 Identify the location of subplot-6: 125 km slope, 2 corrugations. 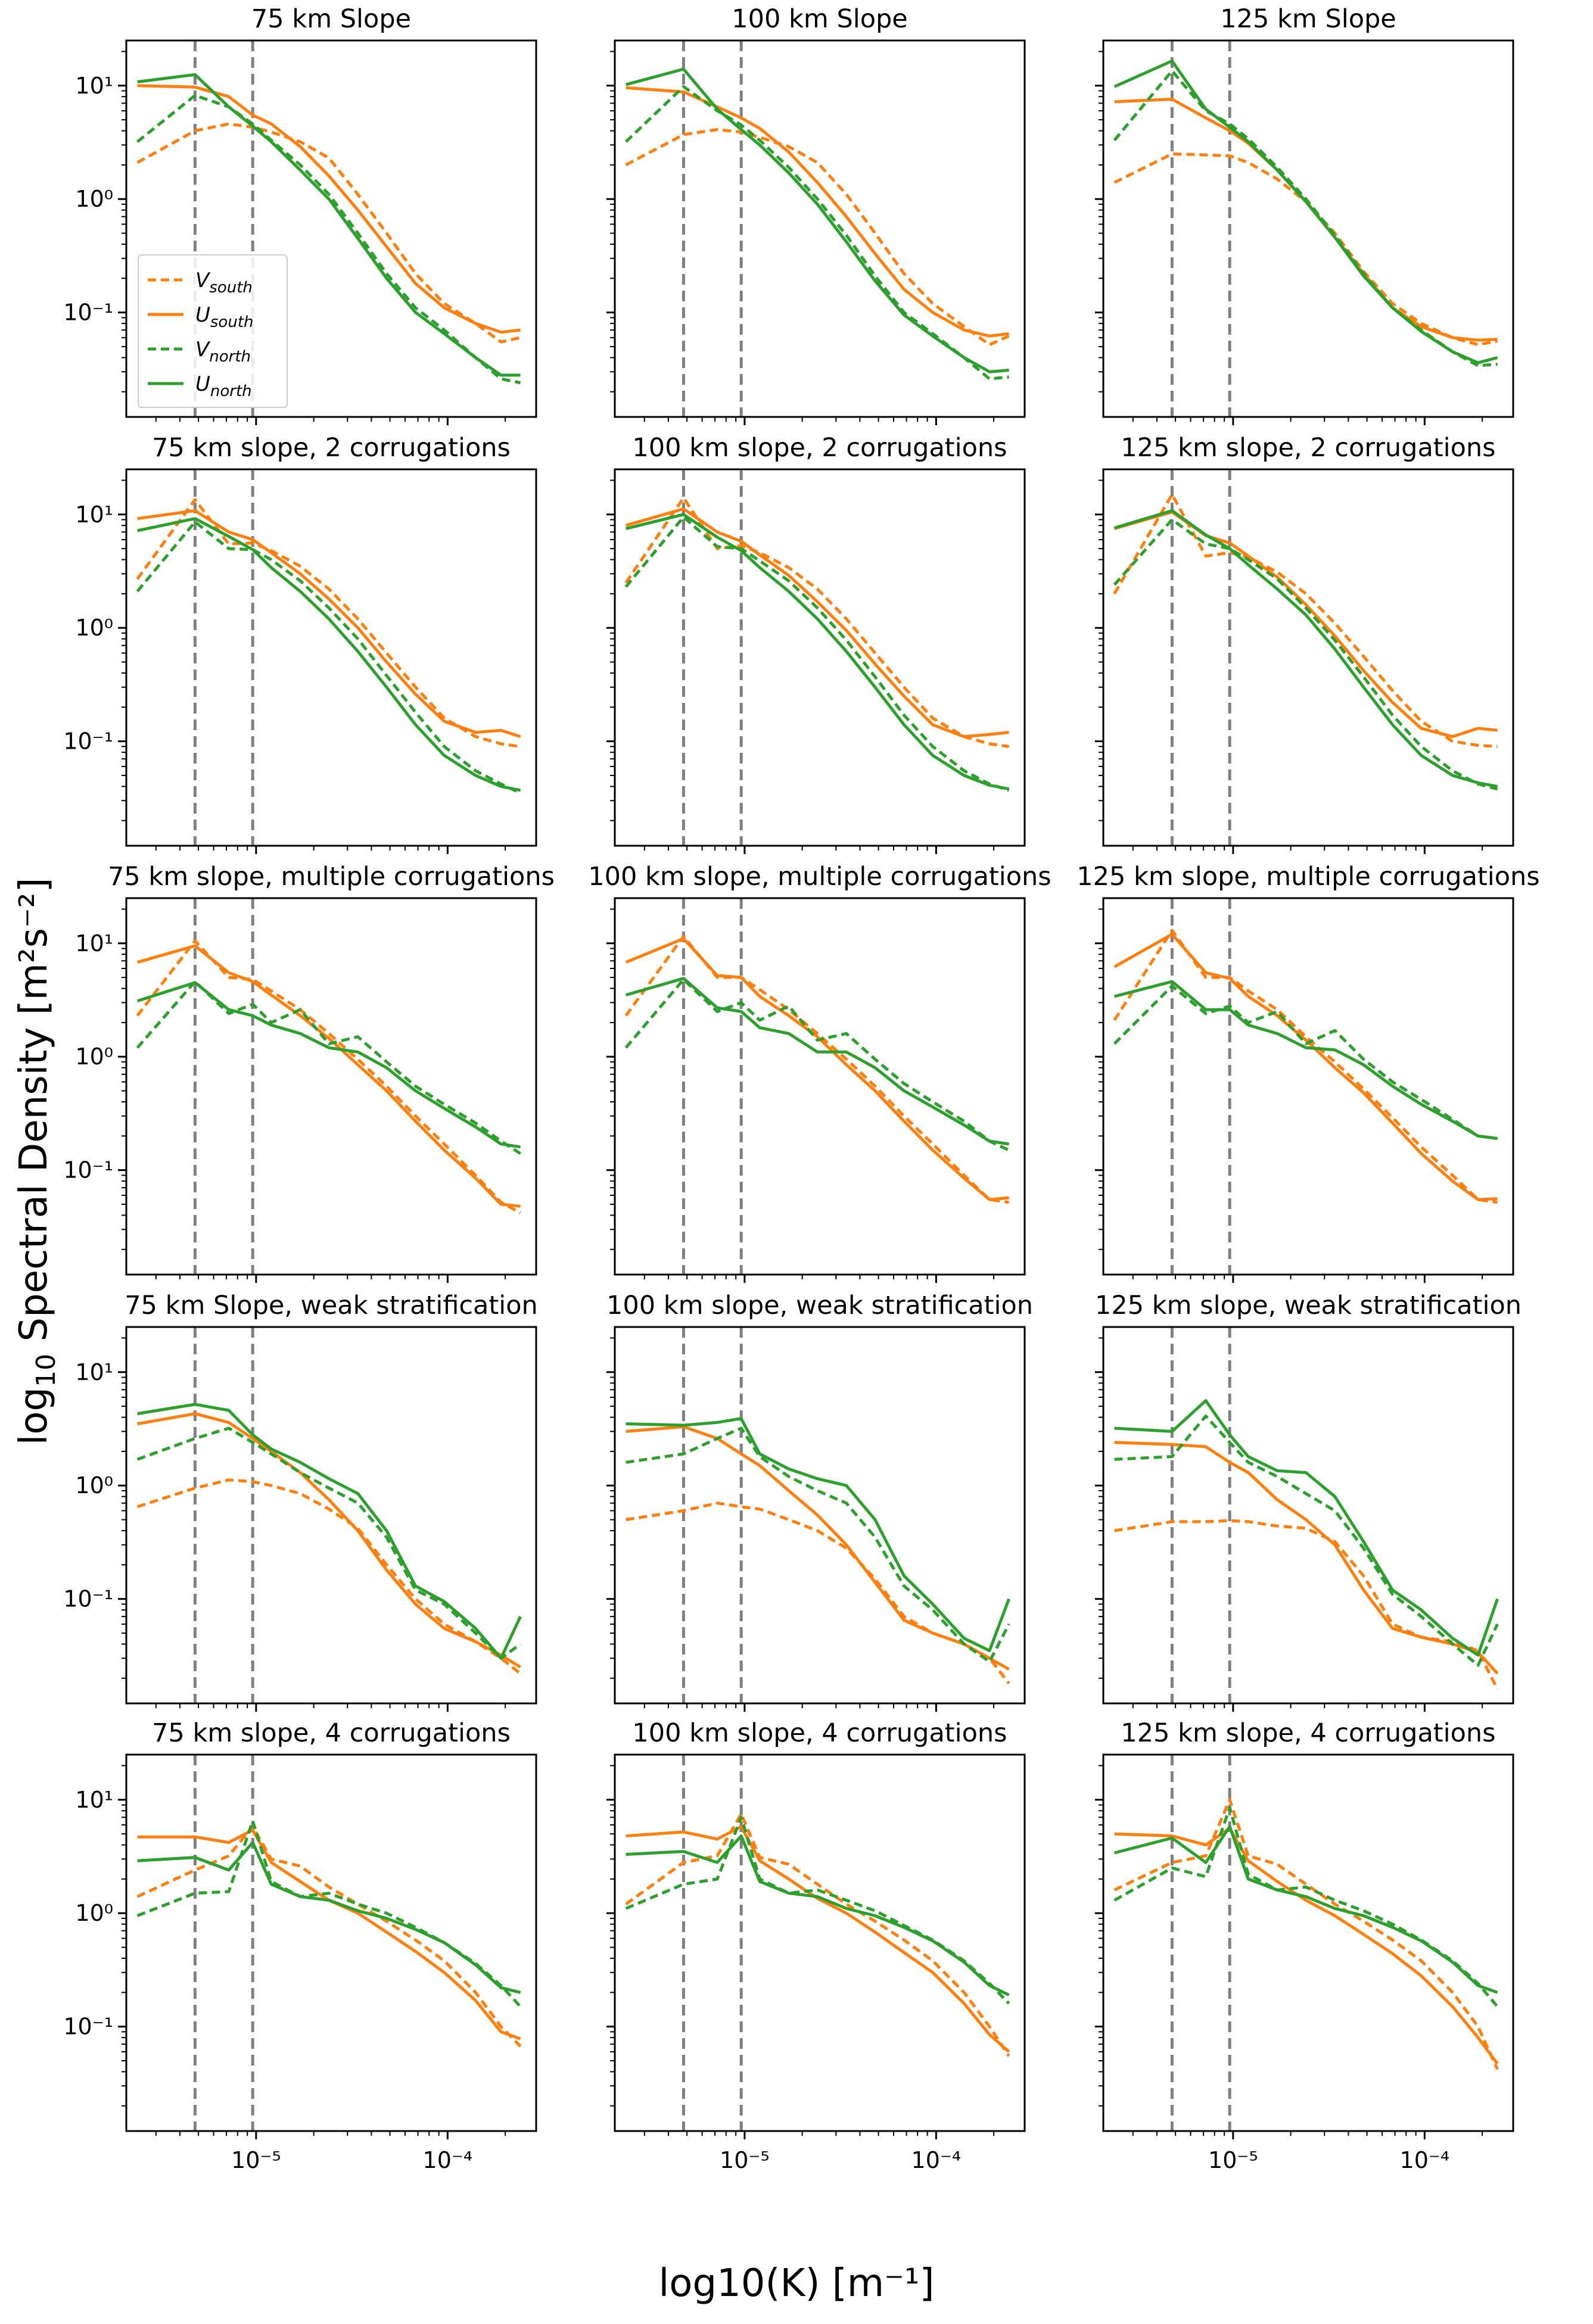
(1305, 643).